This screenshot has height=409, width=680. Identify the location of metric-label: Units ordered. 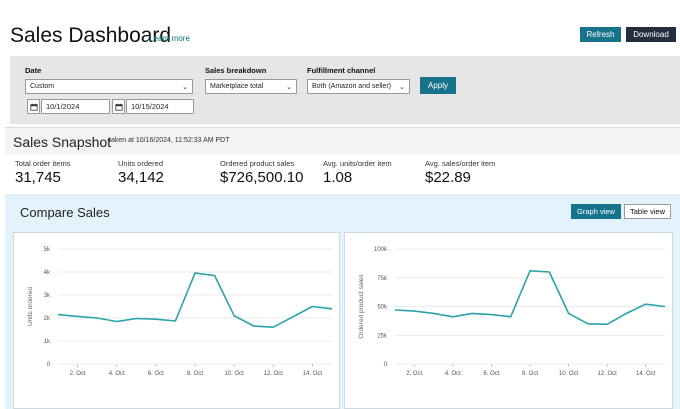
(141, 163).